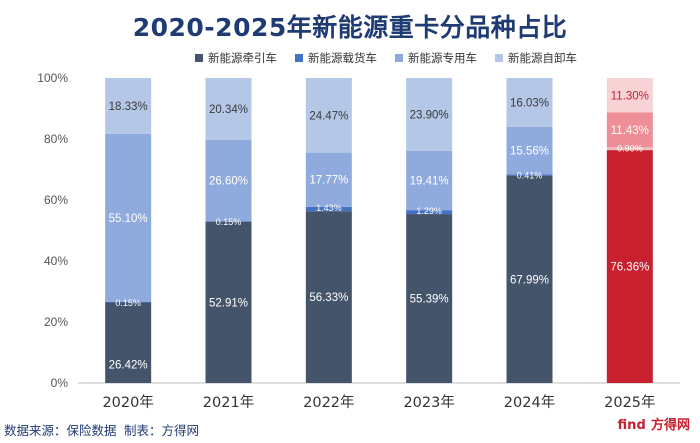  What do you see at coordinates (328, 402) in the screenshot?
I see `x-tick-label: 2022年` at bounding box center [328, 402].